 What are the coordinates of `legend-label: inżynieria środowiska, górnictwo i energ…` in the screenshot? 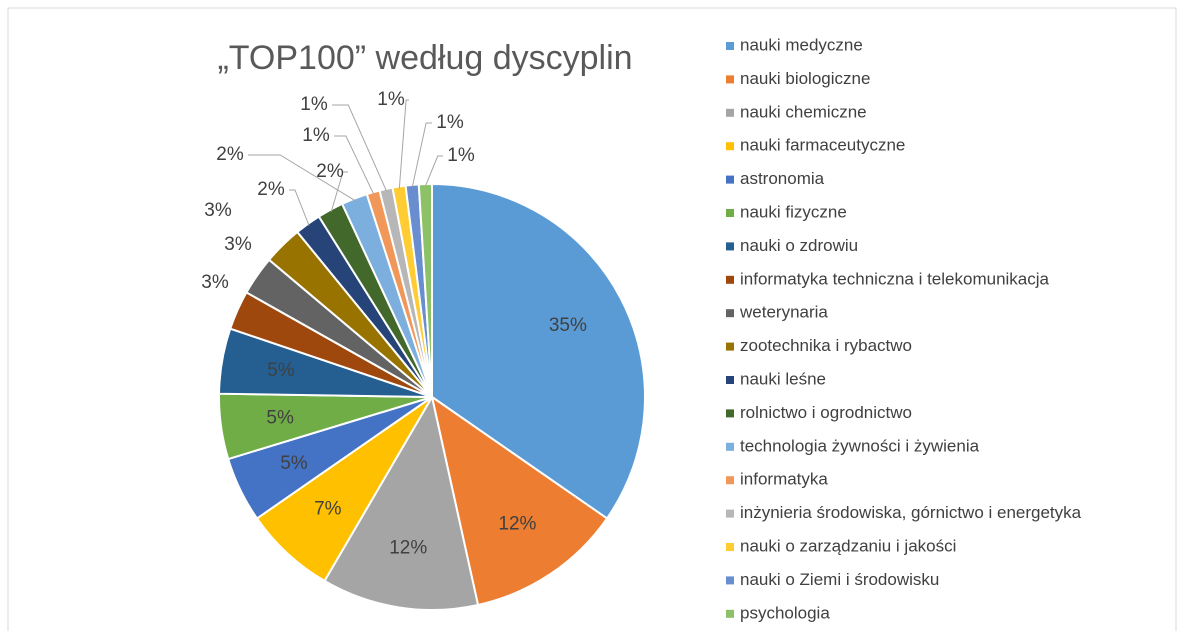 It's located at (911, 512).